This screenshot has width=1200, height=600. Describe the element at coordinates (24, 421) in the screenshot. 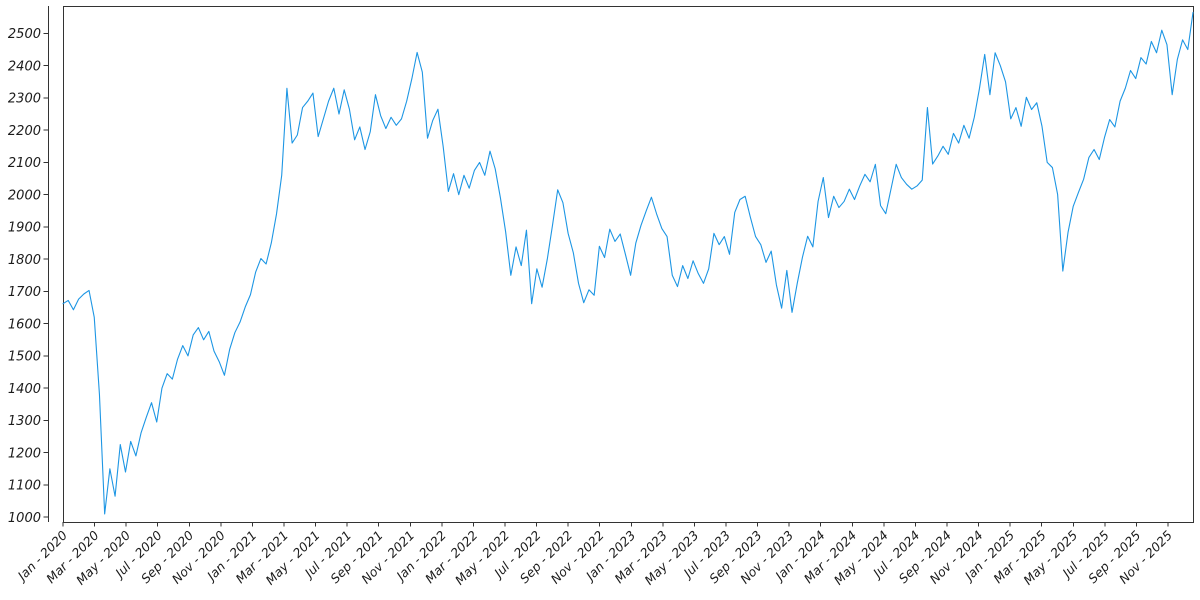

I see `y-tick-label: 1300` at that location.